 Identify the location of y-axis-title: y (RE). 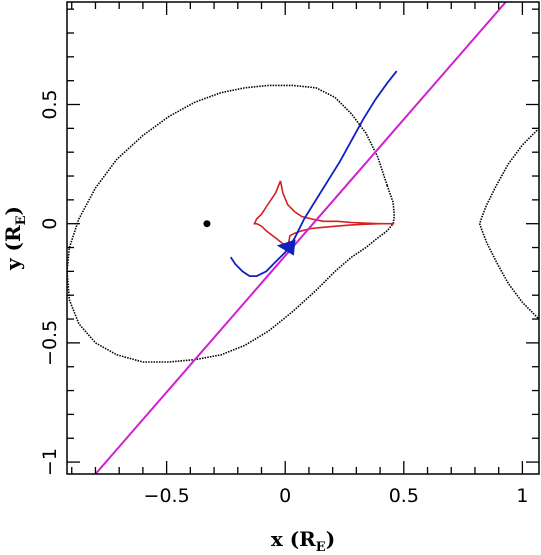
(15, 238).